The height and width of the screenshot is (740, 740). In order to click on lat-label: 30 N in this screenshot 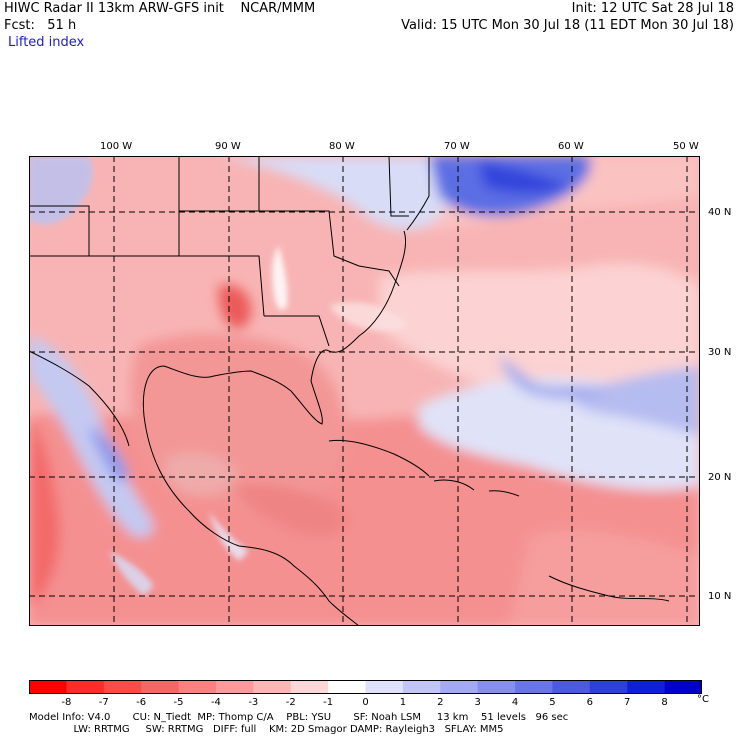, I will do `click(720, 352)`.